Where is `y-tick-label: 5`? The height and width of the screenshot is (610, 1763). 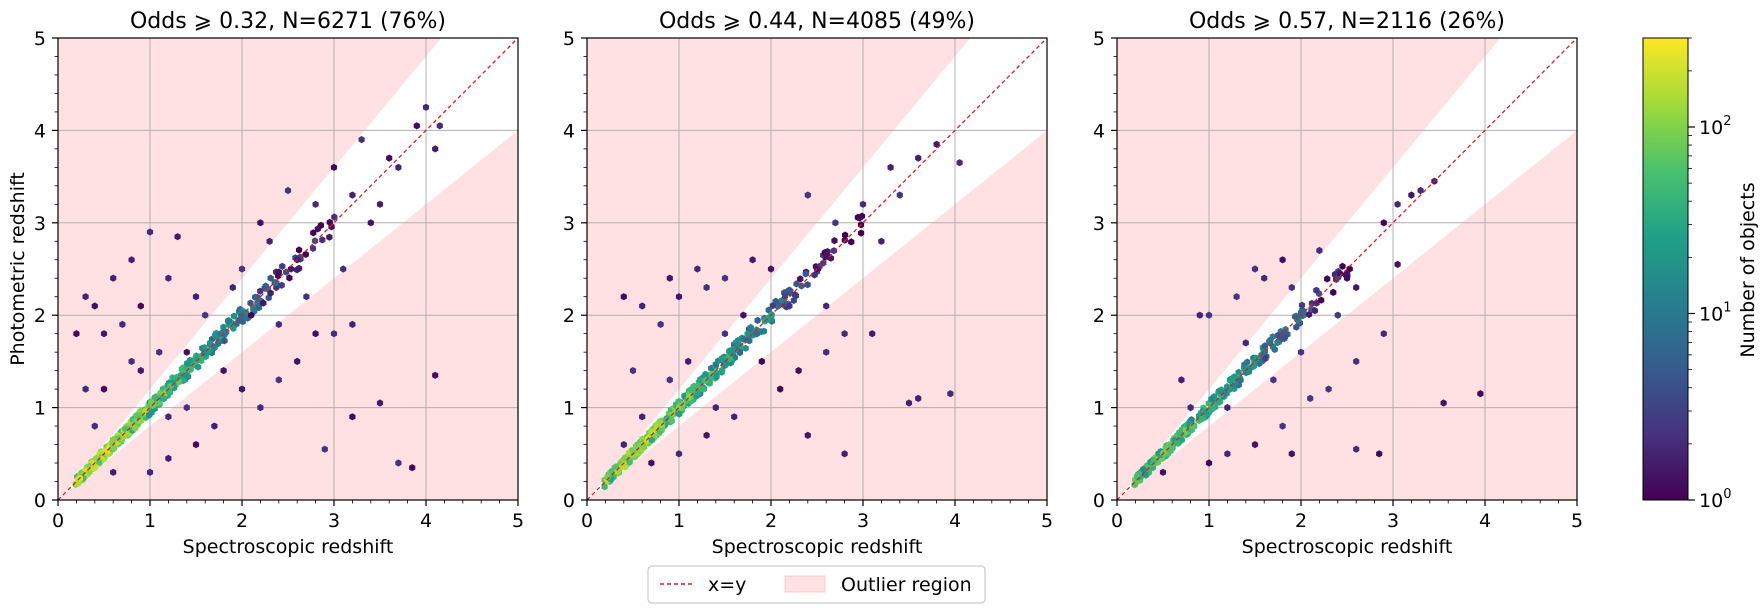 y-tick-label: 5 is located at coordinates (1099, 39).